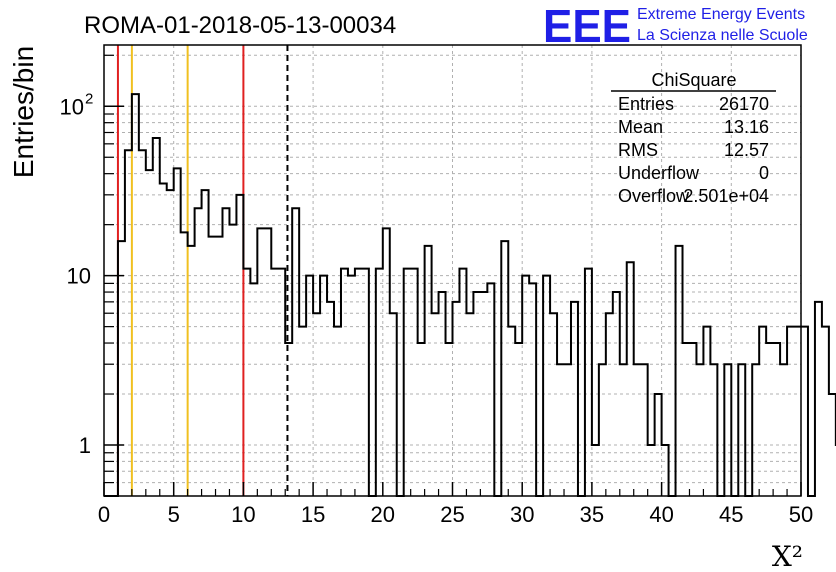  What do you see at coordinates (726, 196) in the screenshot?
I see `stats-value: 2.501e+04` at bounding box center [726, 196].